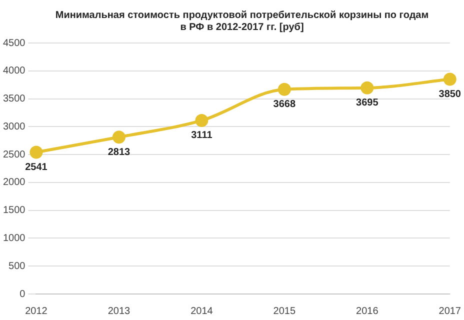 The width and height of the screenshot is (464, 320). Describe the element at coordinates (367, 311) in the screenshot. I see `x-tick-label: 2016` at that location.